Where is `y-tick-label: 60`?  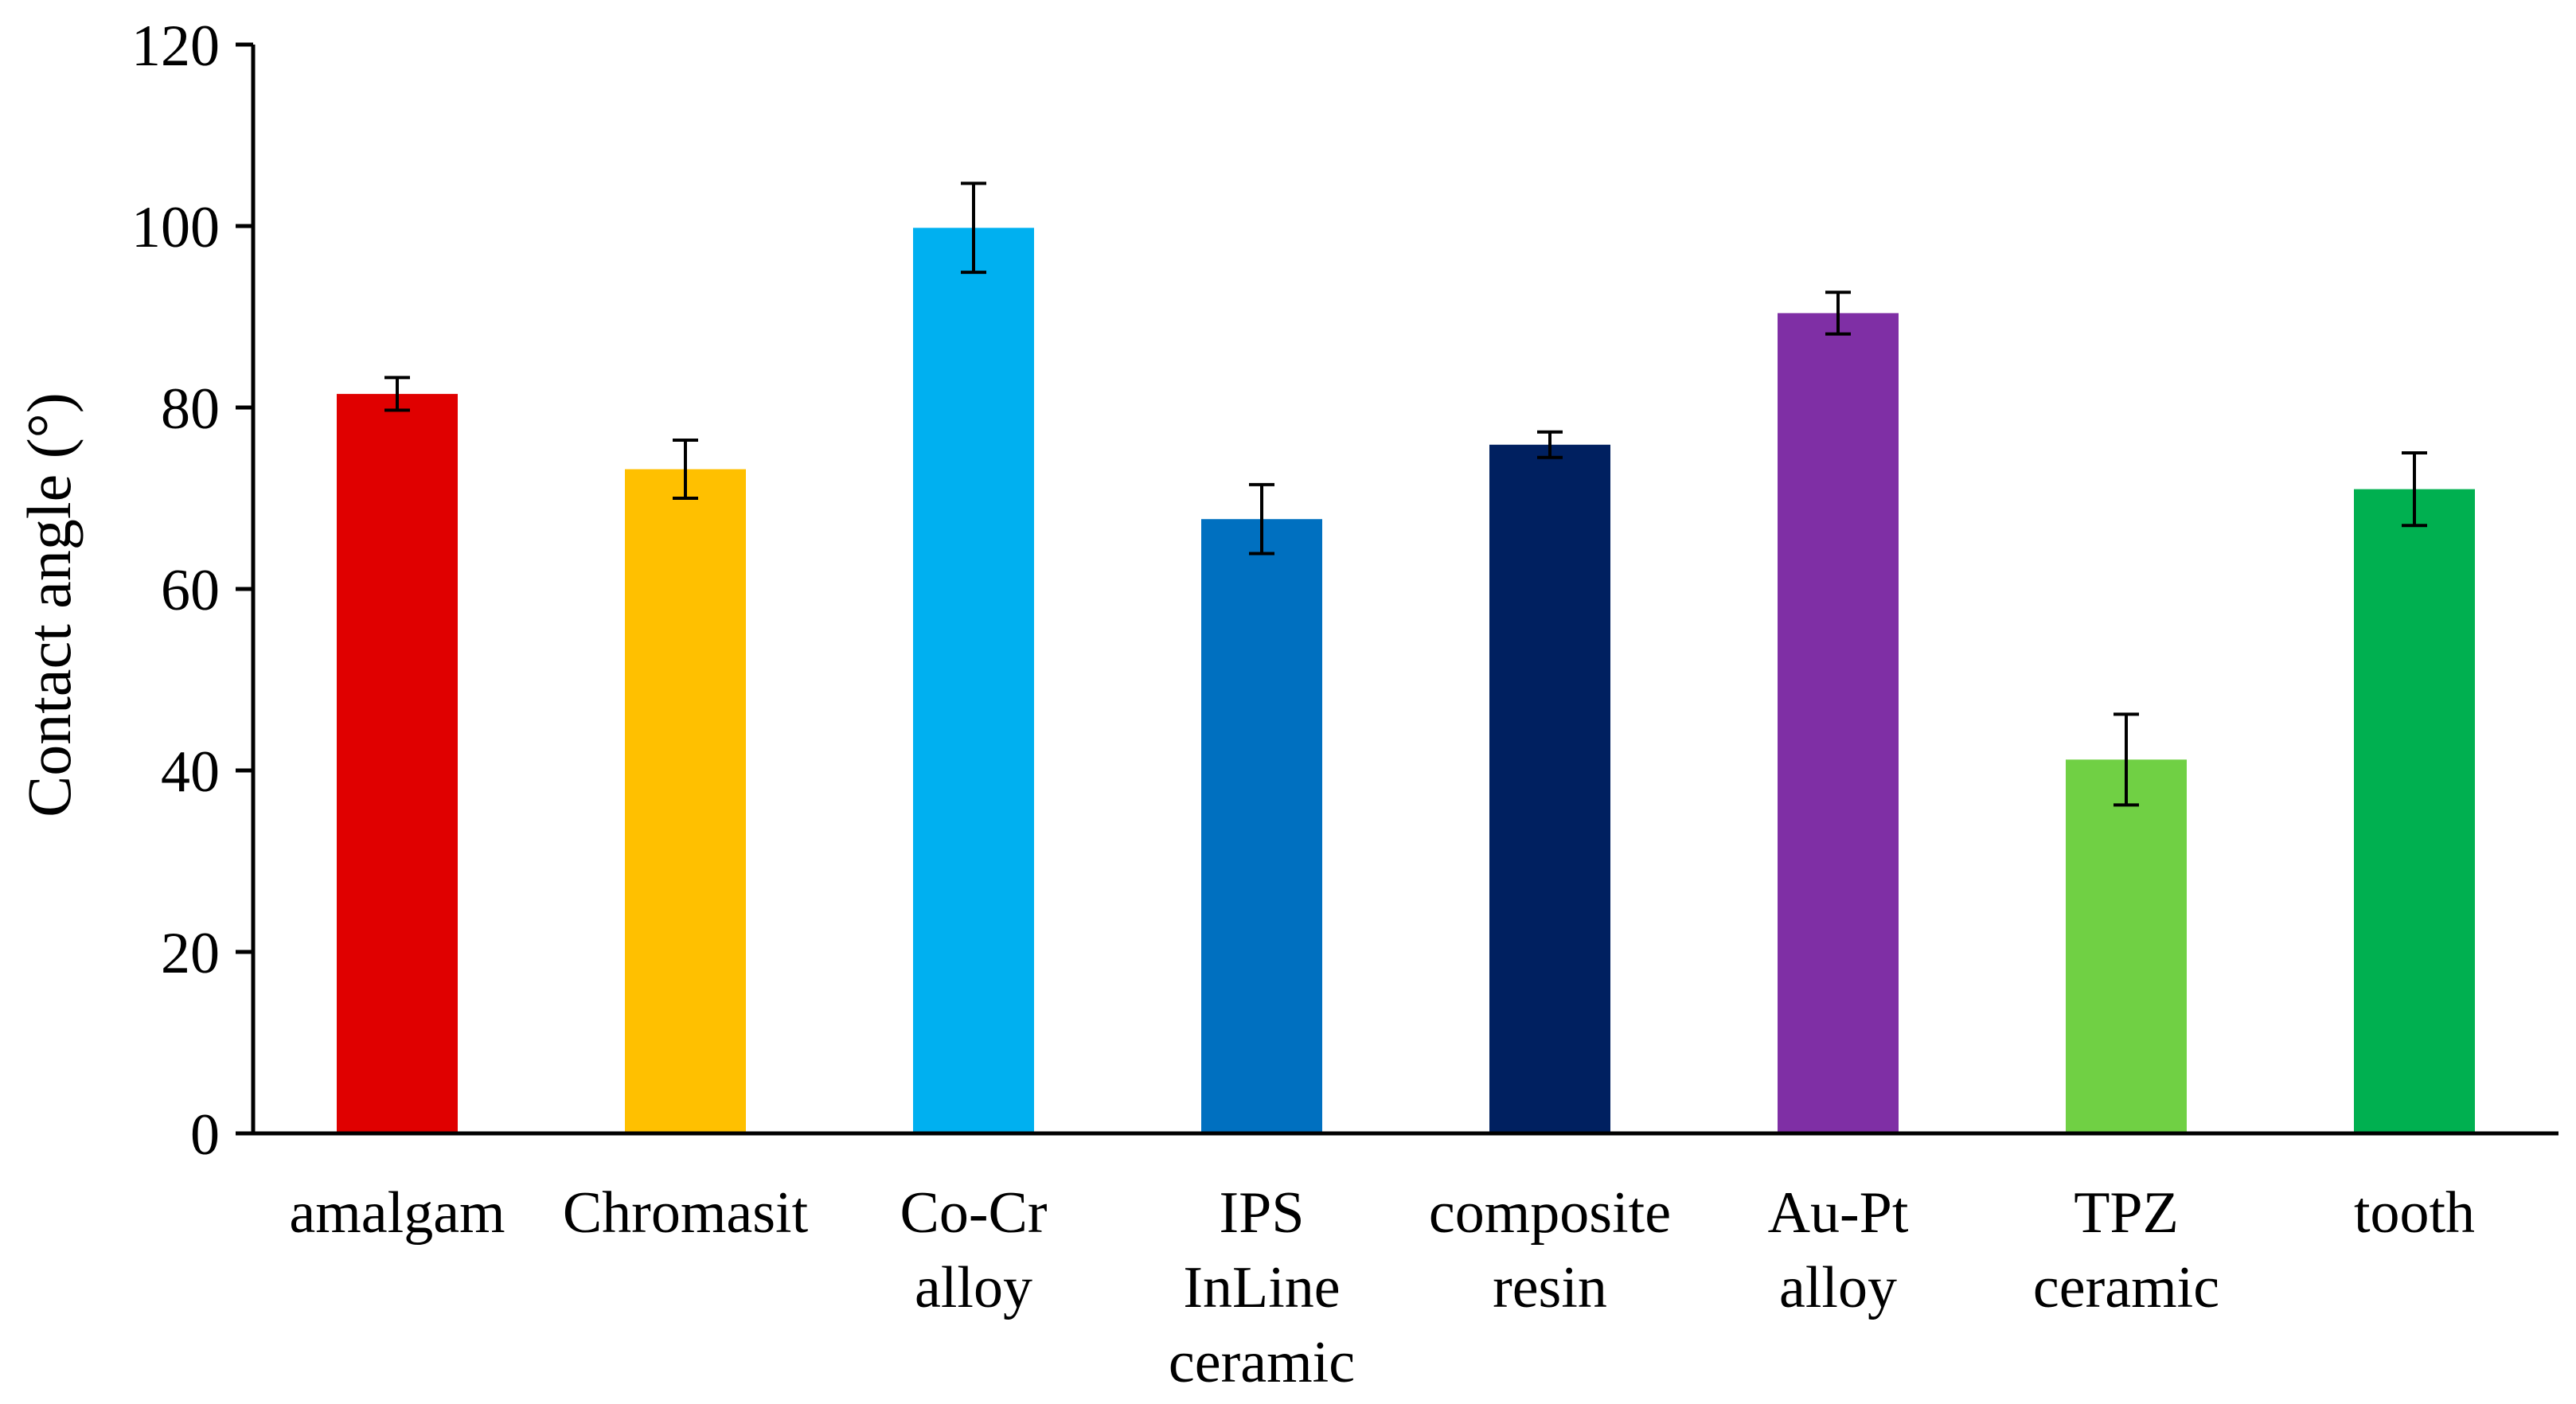 y-tick-label: 60 is located at coordinates (190, 590).